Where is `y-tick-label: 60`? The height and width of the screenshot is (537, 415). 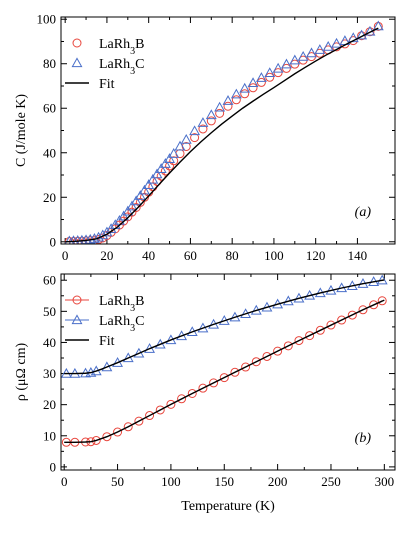 y-tick-label: 60 is located at coordinates (49, 280).